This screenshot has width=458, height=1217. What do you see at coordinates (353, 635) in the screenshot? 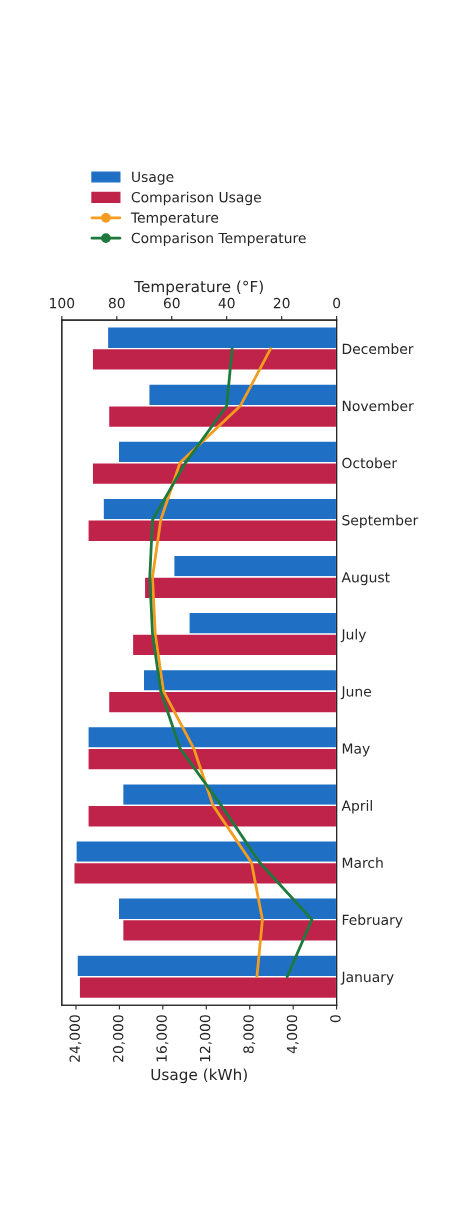
I see `y-tick-label: July` at bounding box center [353, 635].